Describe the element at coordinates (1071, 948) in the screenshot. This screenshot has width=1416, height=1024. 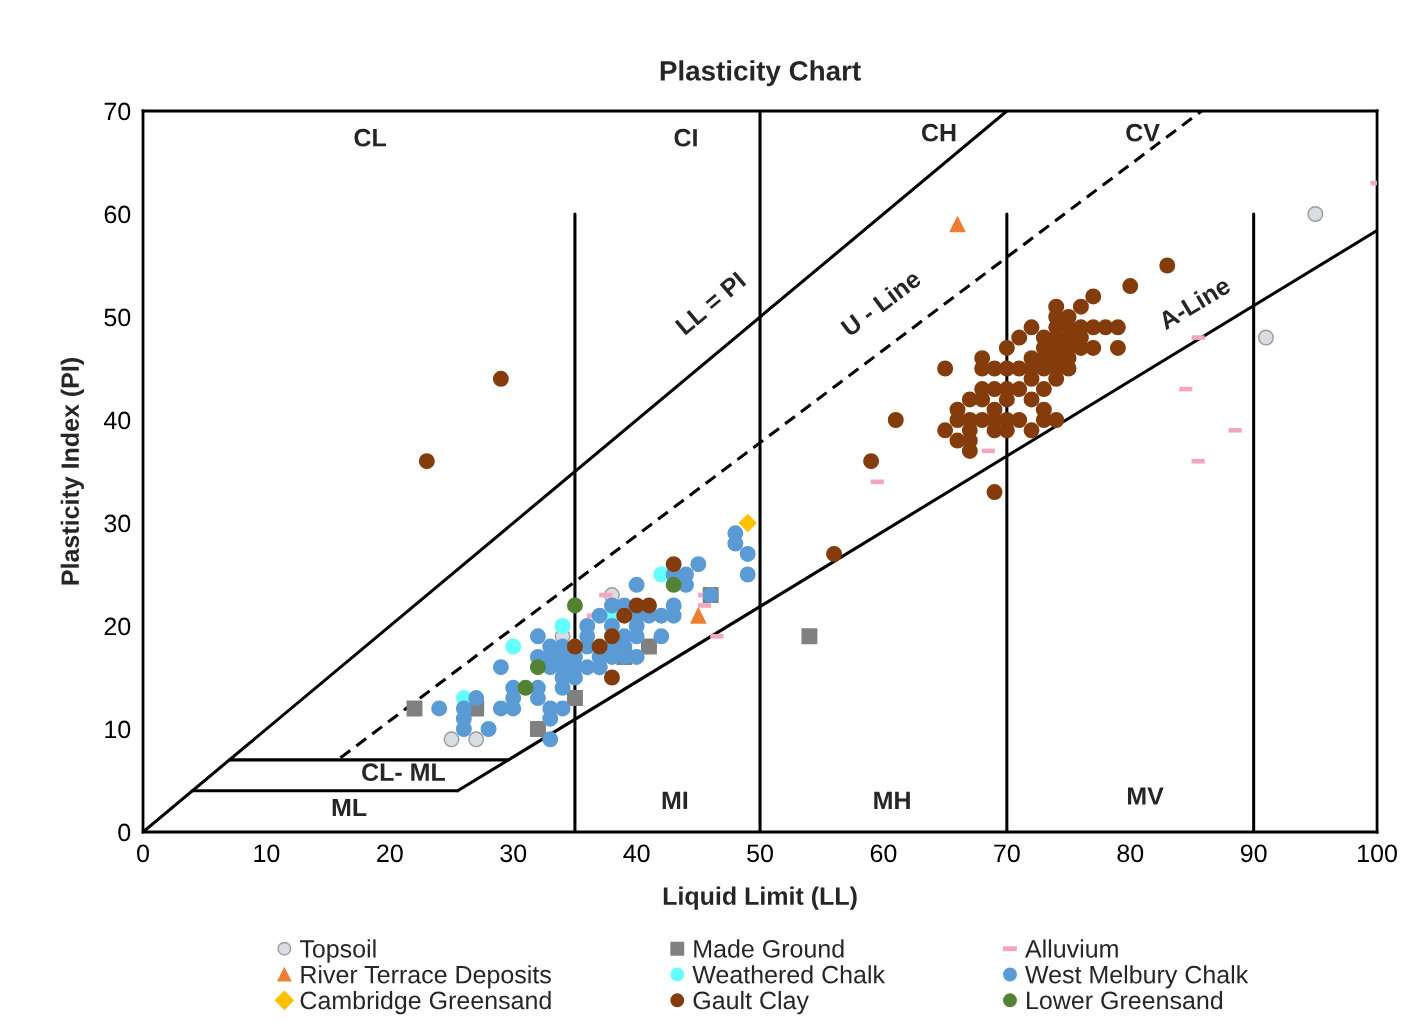
I see `legend-label: Alluvium` at that location.